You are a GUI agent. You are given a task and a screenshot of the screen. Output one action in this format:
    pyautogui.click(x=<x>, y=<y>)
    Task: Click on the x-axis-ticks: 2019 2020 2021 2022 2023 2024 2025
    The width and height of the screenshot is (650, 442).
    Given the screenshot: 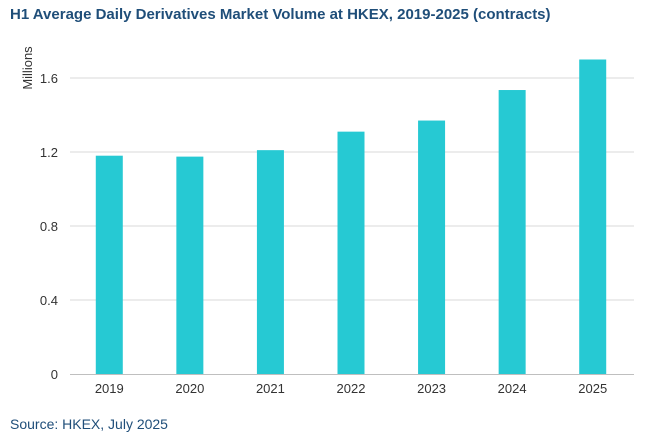 What is the action you would take?
    pyautogui.click(x=351, y=388)
    